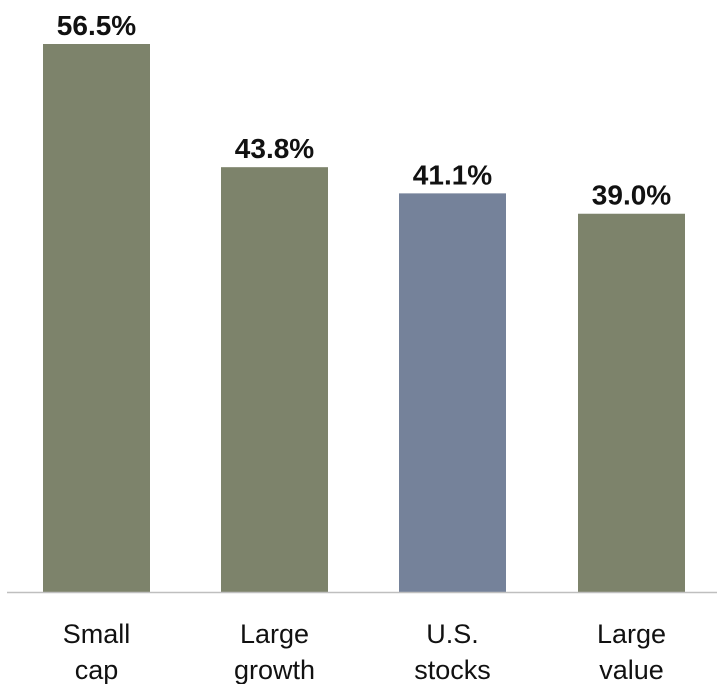 This screenshot has height=684, width=717. Describe the element at coordinates (96, 25) in the screenshot. I see `value-label-0: 56.5%` at that location.